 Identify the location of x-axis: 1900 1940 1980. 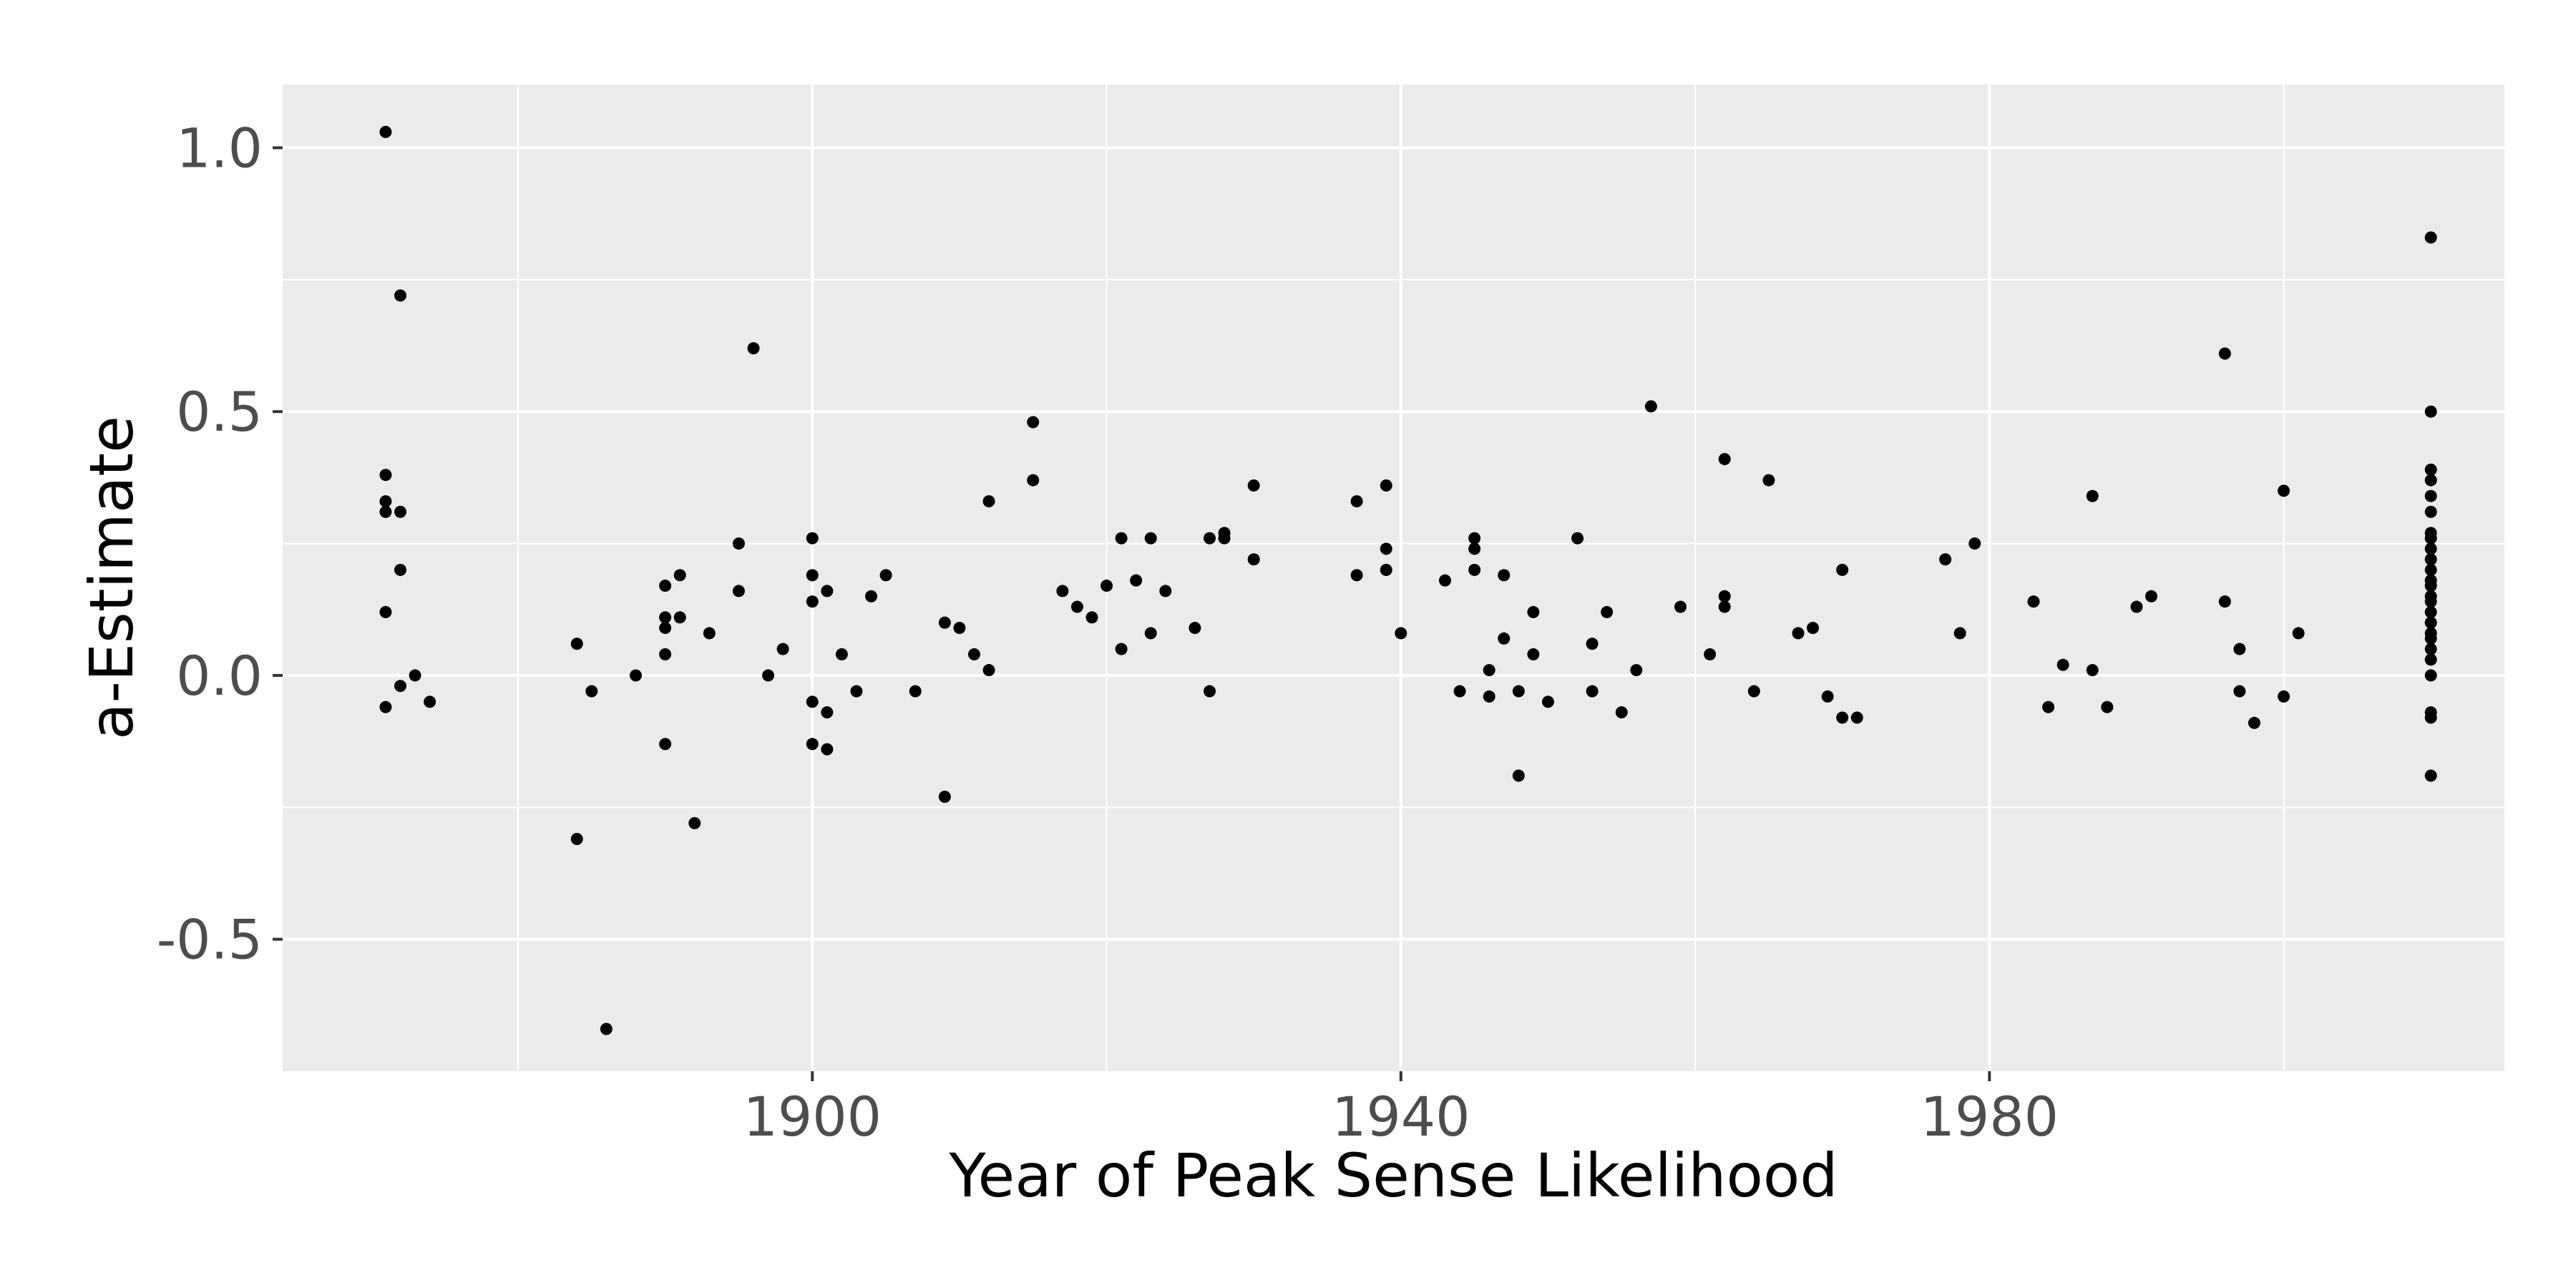
(1401, 1109).